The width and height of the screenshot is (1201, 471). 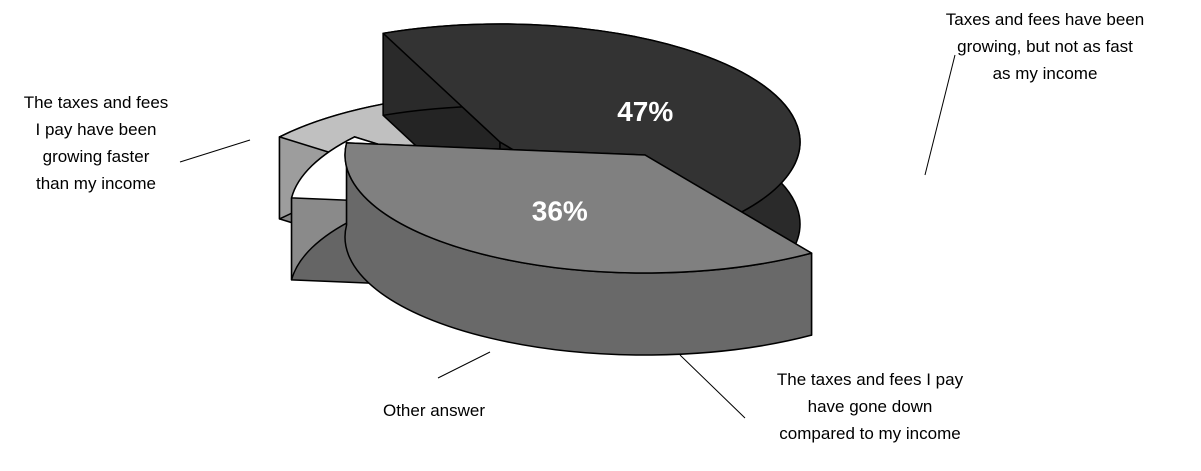 I want to click on callout-1-label-line: I pay have been, so click(x=96, y=129).